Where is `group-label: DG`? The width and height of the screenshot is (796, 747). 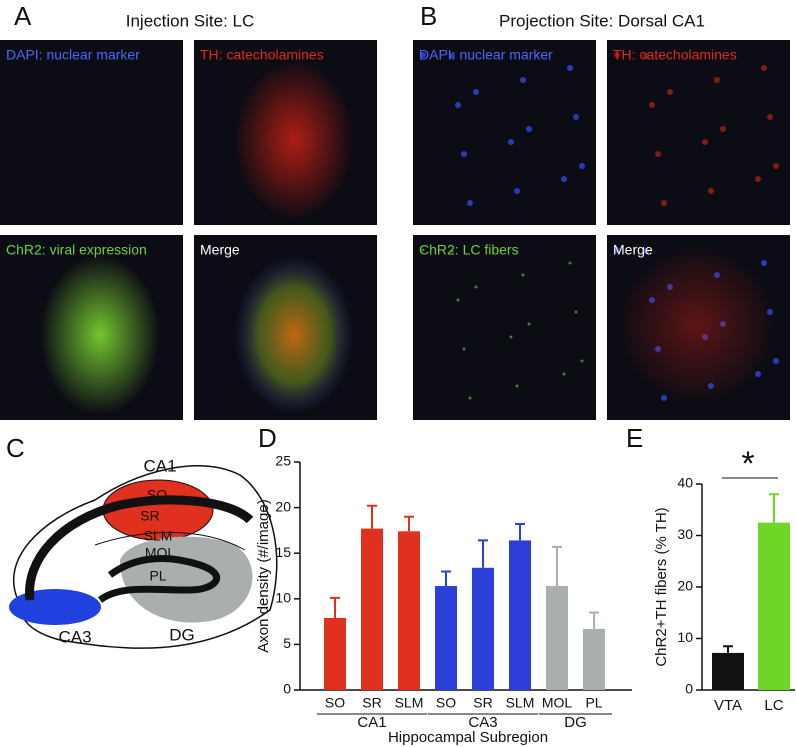
group-label: DG is located at coordinates (575, 722).